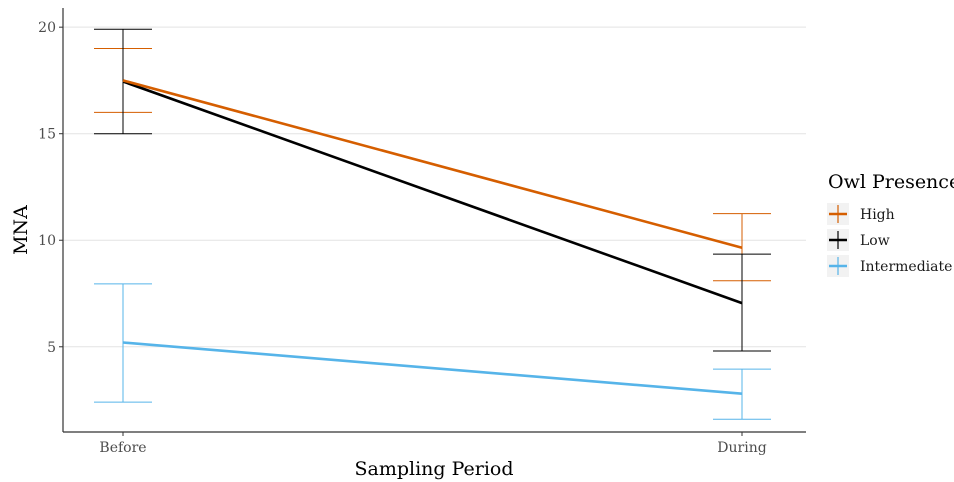  Describe the element at coordinates (432, 368) in the screenshot. I see `series-line-intermediate` at that location.